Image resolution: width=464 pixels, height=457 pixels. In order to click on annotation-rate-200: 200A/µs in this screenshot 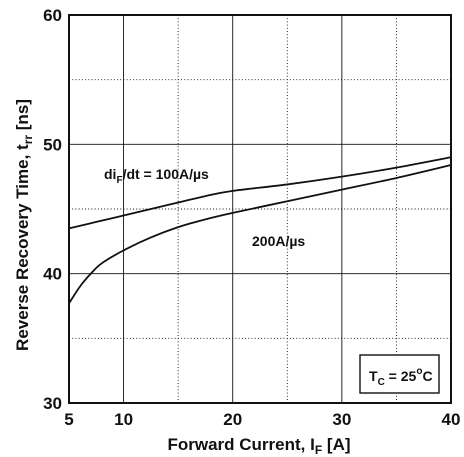, I will do `click(278, 241)`.